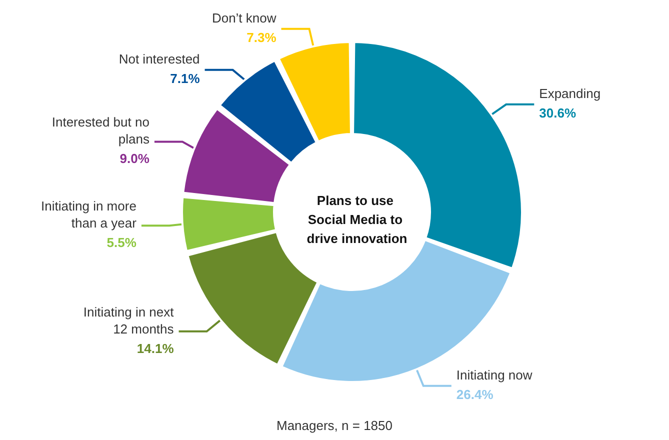  I want to click on slice-label: Not interested, so click(159, 58).